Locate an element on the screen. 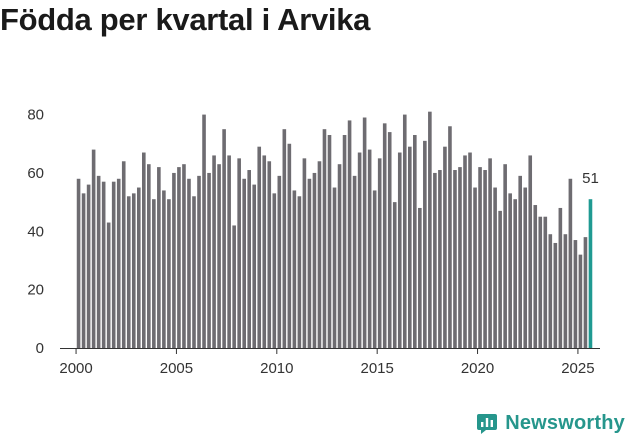 This screenshot has width=631, height=439. y-axis: 0 20 40 60 80 is located at coordinates (35, 232).